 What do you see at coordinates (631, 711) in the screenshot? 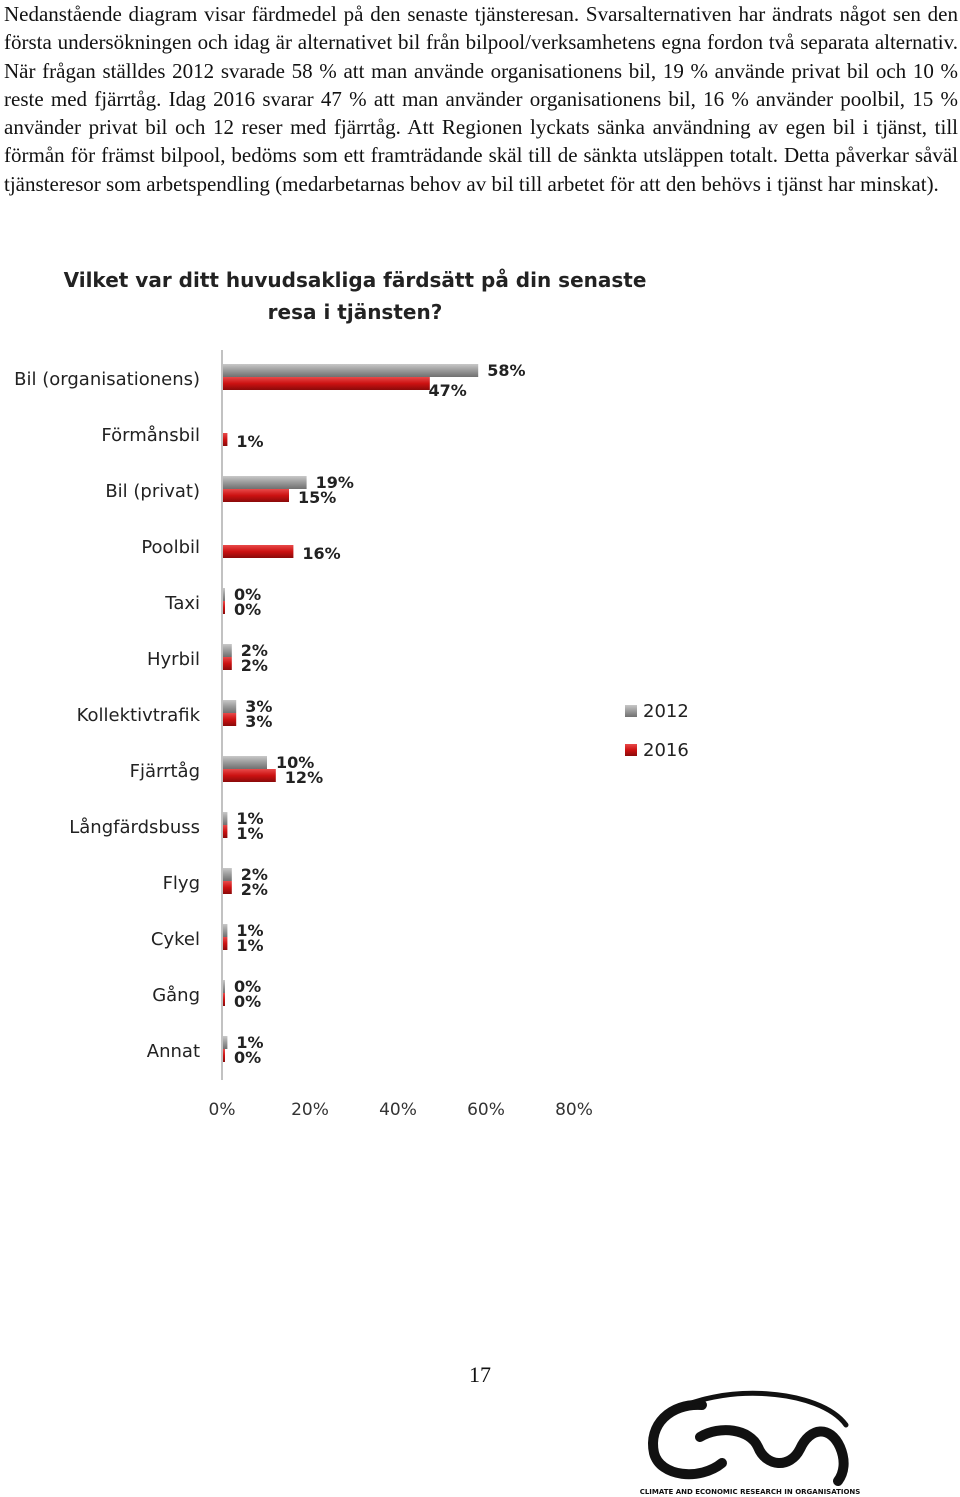
I see `legend-swatch-2012` at bounding box center [631, 711].